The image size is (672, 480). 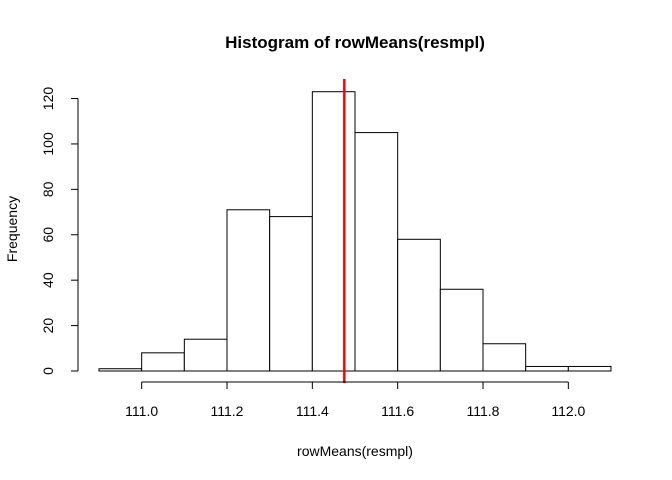 I want to click on x-tick-label-4: 111.8, so click(x=483, y=411).